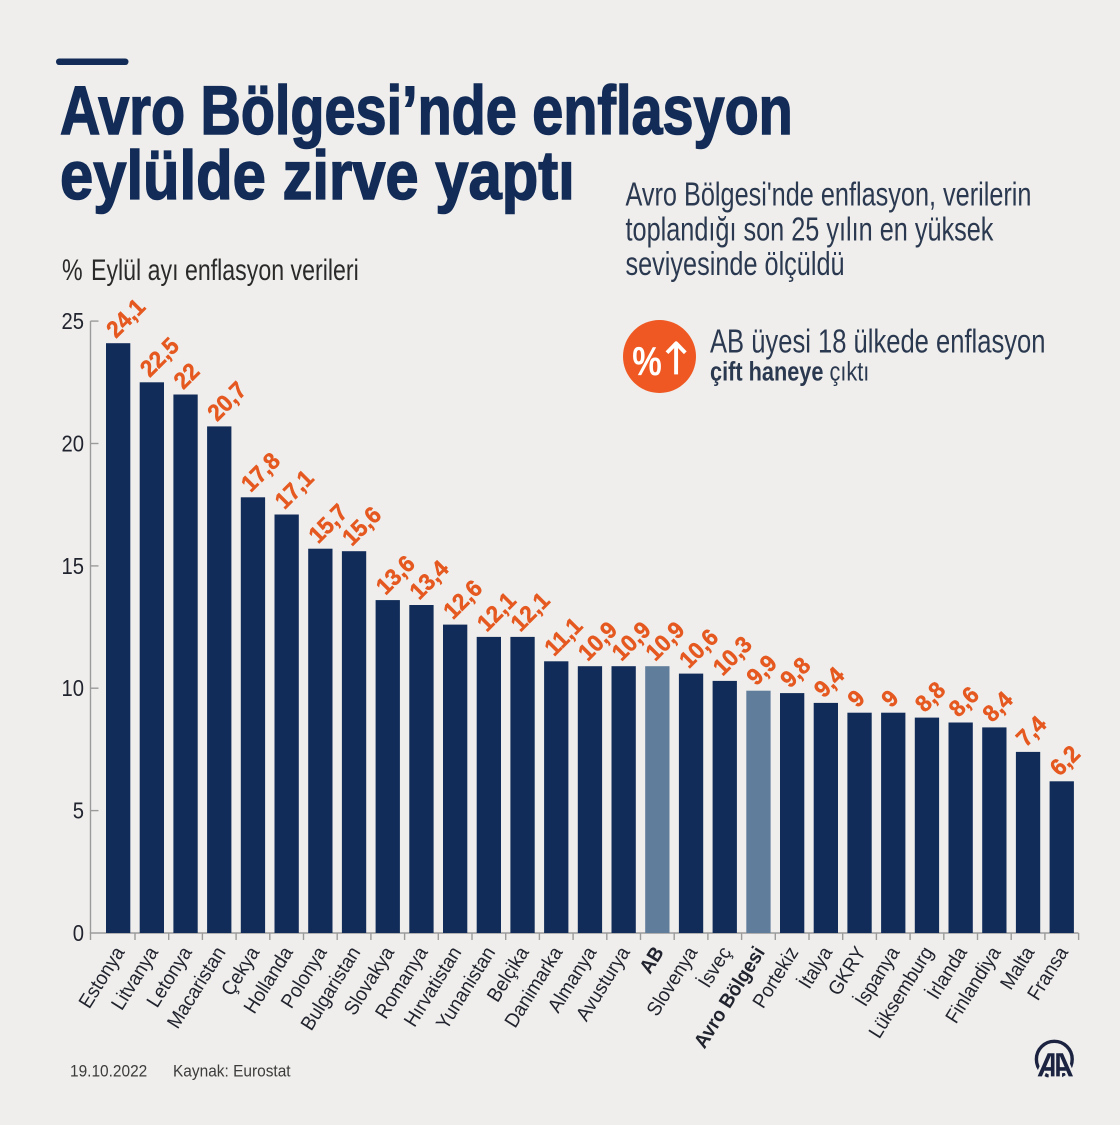 This screenshot has width=1120, height=1125. Describe the element at coordinates (232, 1071) in the screenshot. I see `svg-text: Kaynak: Eurostat` at that location.